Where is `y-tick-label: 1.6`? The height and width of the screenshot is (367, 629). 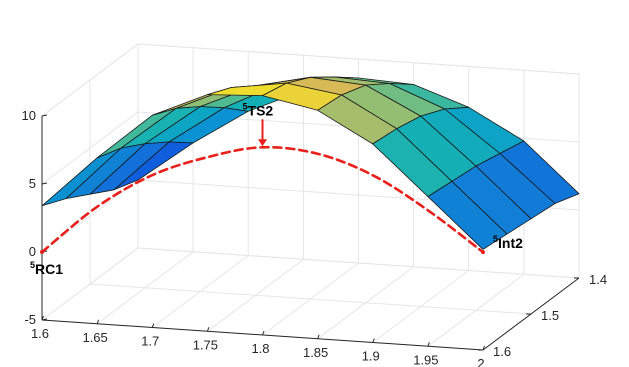
y-tick-label: 1.6 is located at coordinates (502, 351).